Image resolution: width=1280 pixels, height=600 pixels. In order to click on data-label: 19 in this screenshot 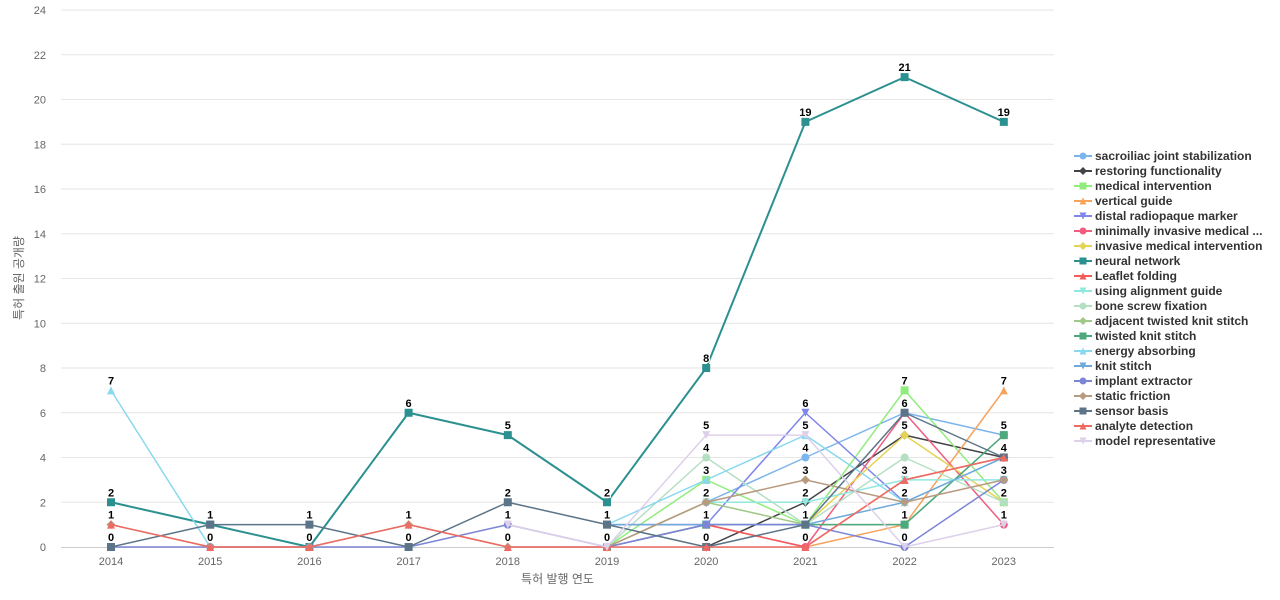, I will do `click(1004, 113)`.